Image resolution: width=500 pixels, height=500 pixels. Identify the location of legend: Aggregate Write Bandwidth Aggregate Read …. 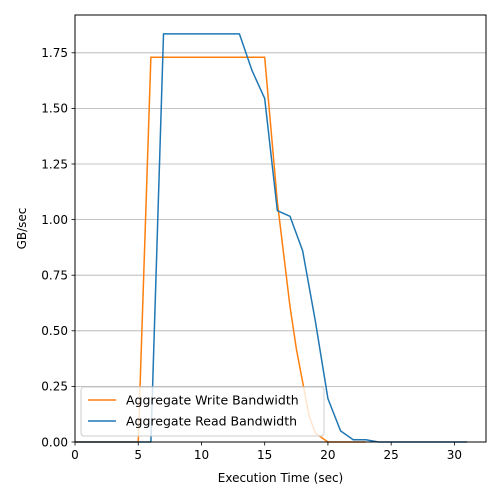
(202, 411).